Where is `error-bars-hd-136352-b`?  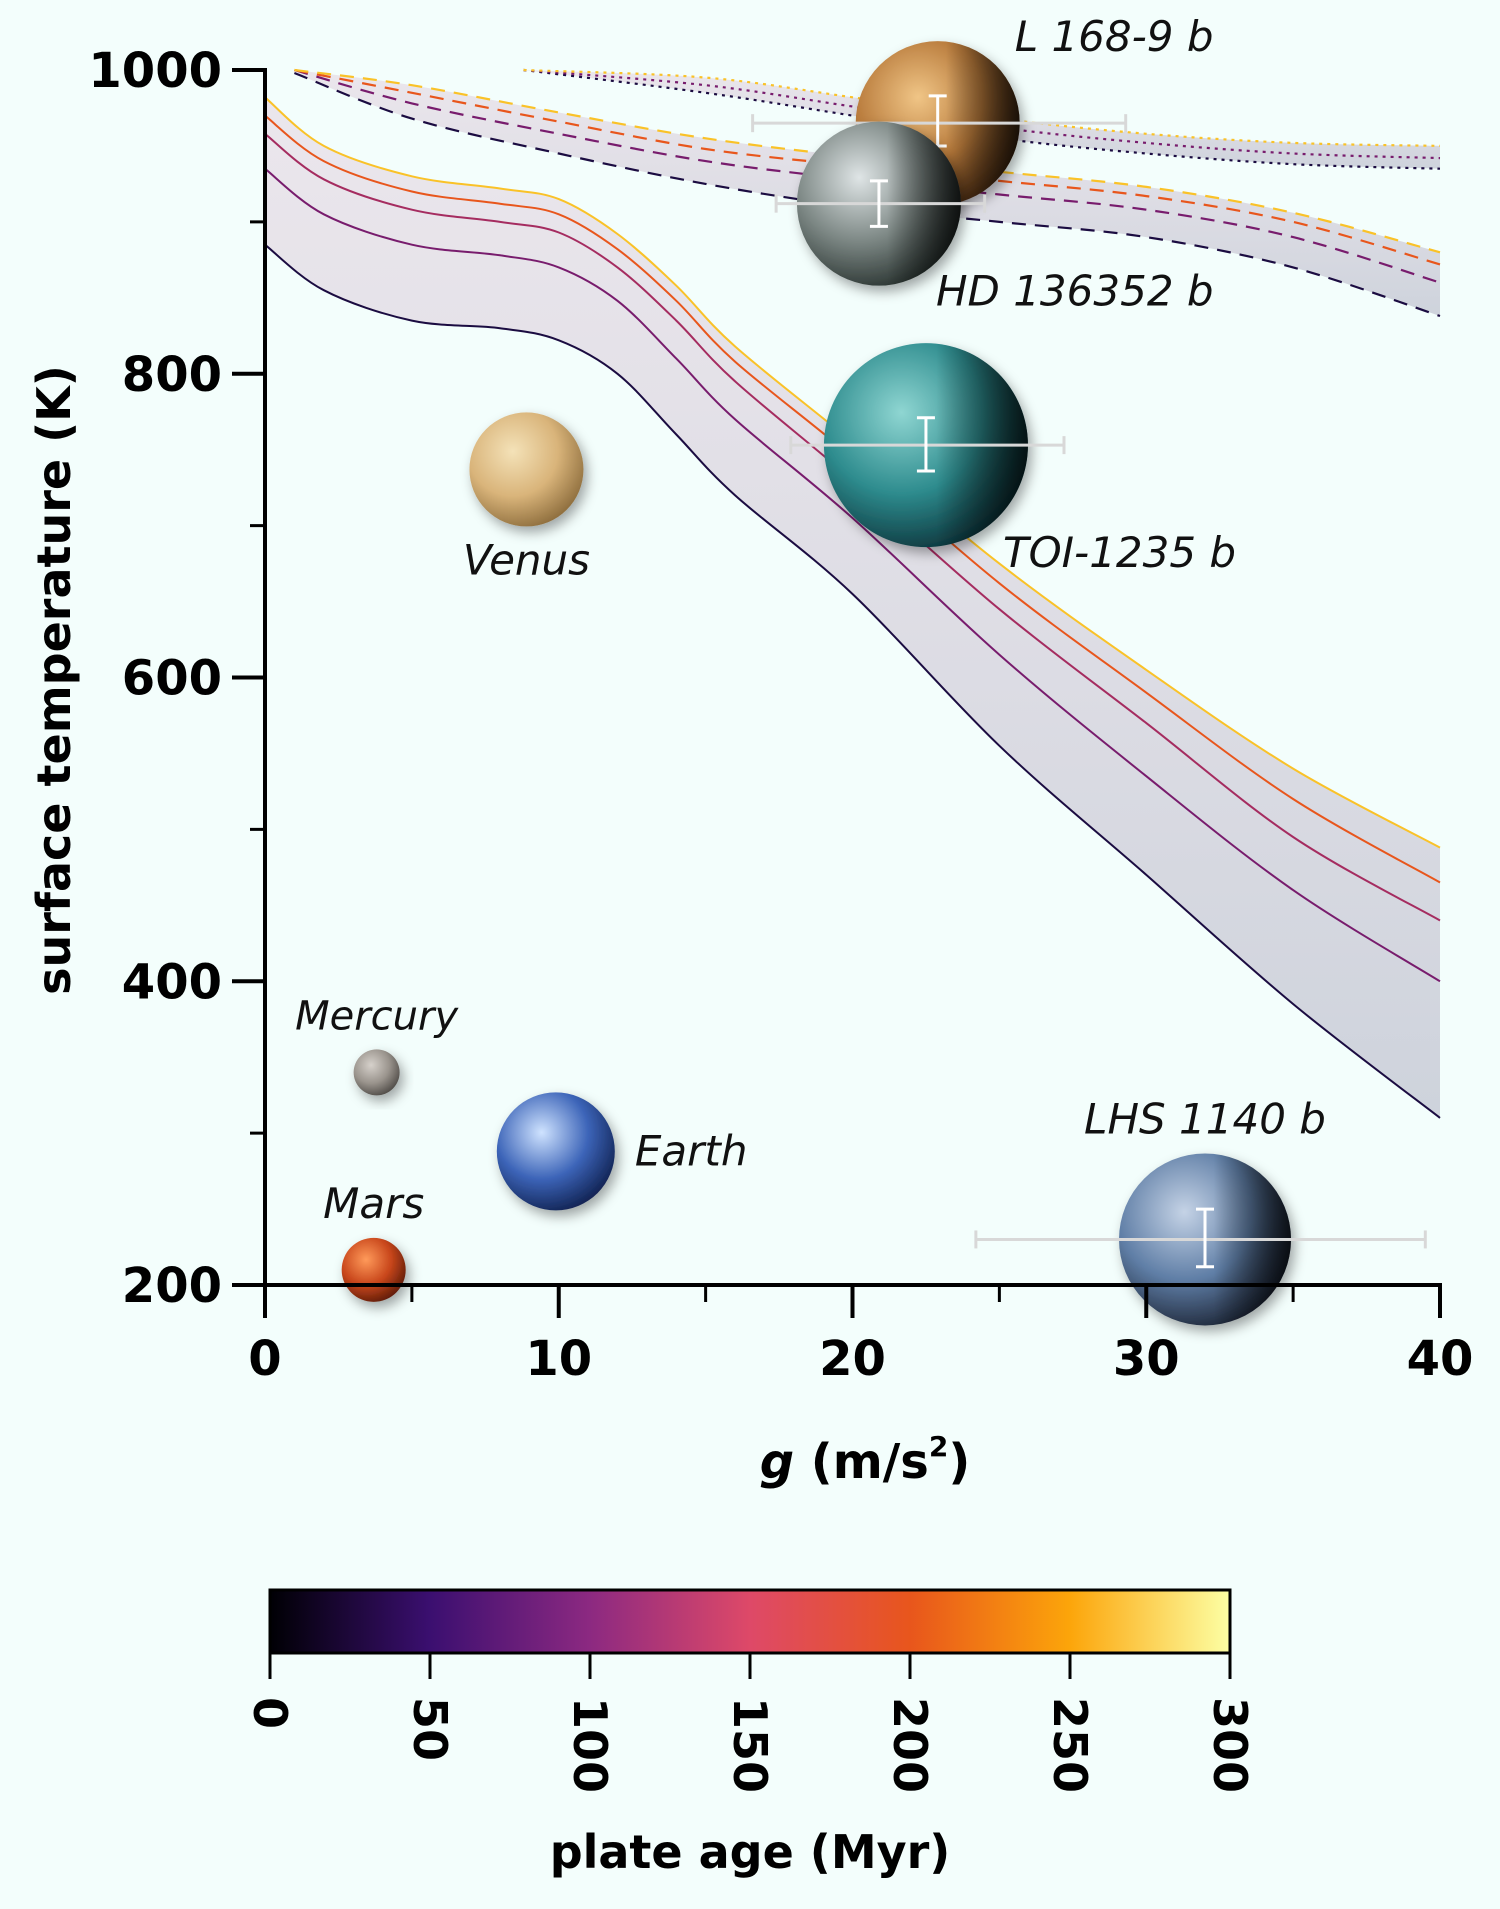
error-bars-hd-136352-b is located at coordinates (880, 203).